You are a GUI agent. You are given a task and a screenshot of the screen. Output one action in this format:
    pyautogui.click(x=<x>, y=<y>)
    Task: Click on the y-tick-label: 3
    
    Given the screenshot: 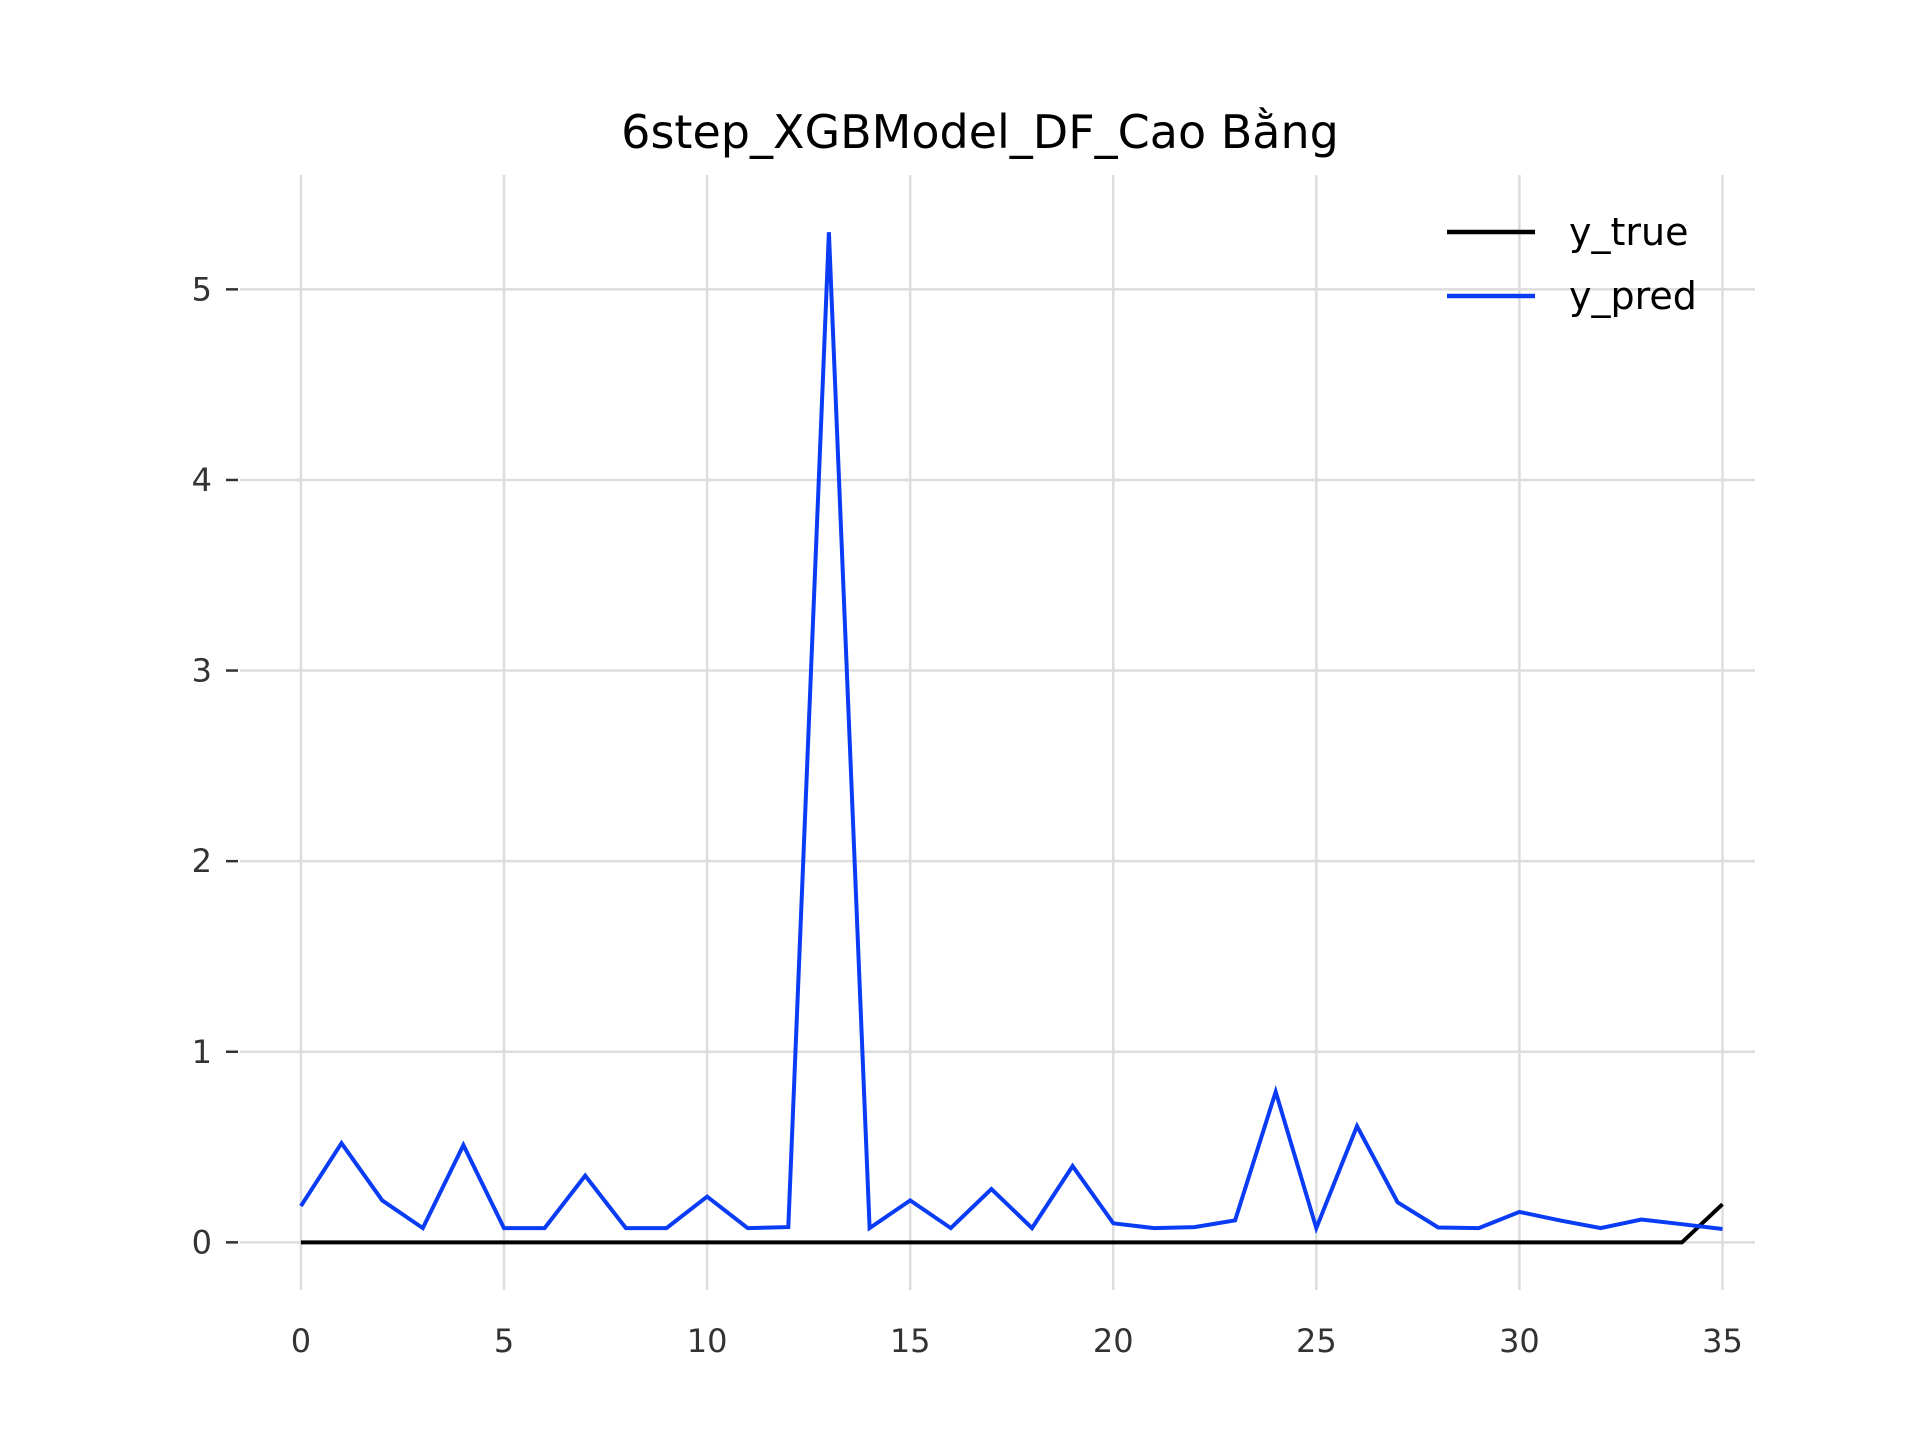 What is the action you would take?
    pyautogui.click(x=202, y=671)
    